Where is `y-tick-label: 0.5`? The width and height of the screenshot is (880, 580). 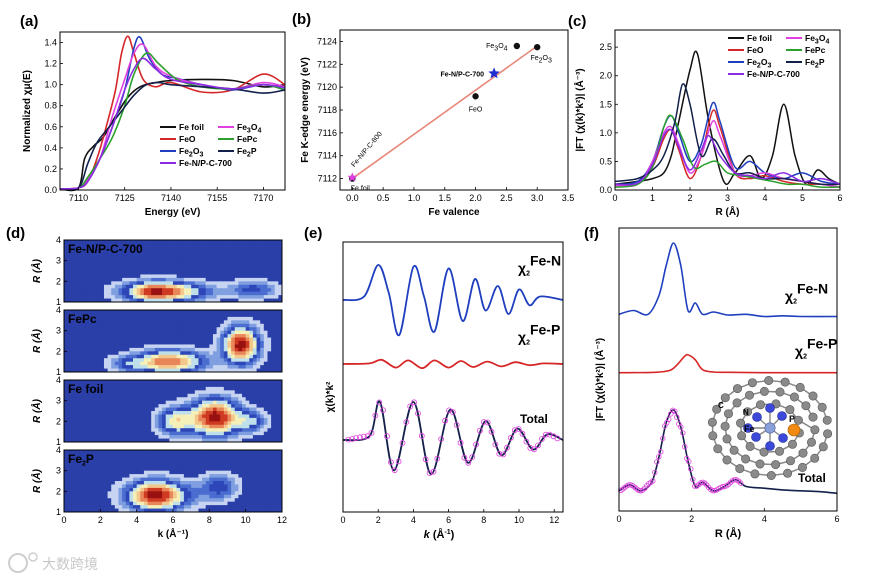
y-tick-label: 0.5 is located at coordinates (605, 161).